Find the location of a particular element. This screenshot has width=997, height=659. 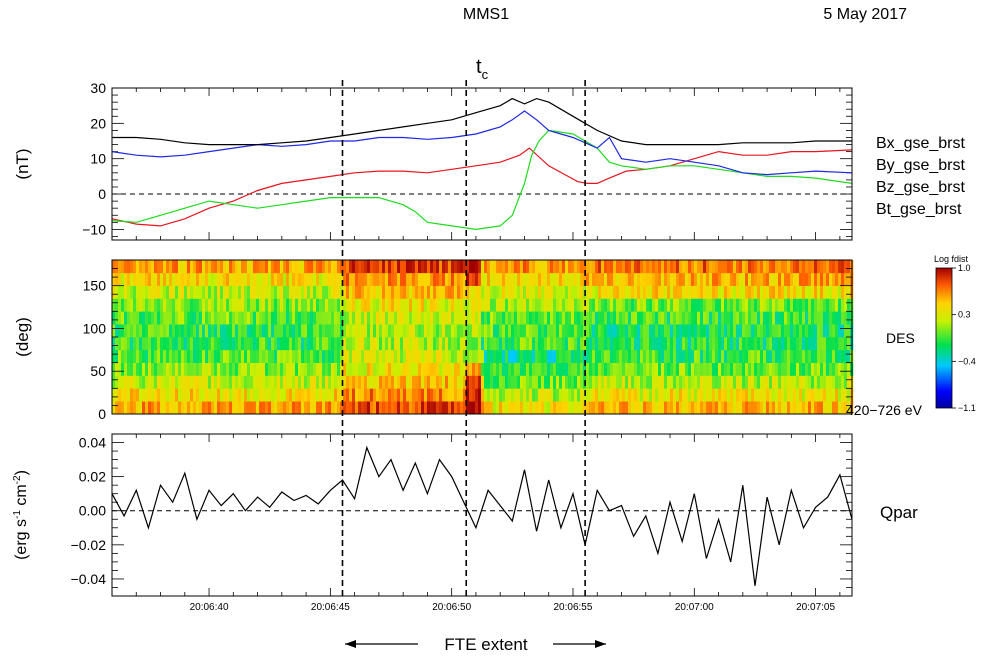

spacecraft-label: MMS1 is located at coordinates (486, 14).